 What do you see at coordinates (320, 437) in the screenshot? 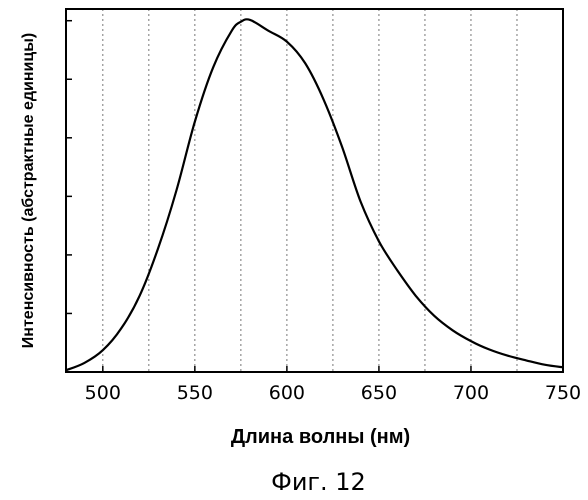
I see `x-axis-title: Длина волны (нм)` at bounding box center [320, 437].